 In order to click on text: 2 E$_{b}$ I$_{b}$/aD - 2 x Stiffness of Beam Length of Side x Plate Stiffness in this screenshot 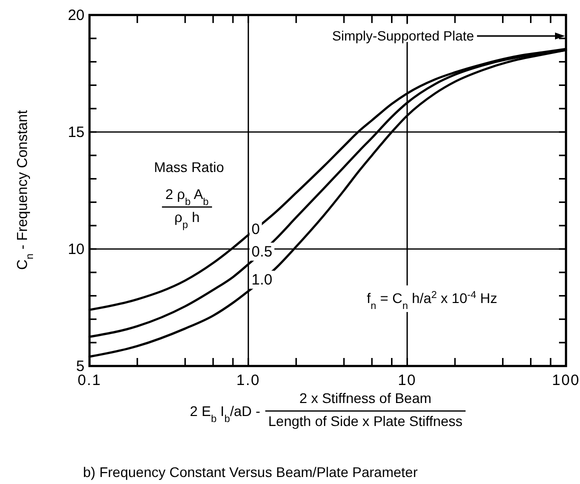, I will do `click(326, 409)`.